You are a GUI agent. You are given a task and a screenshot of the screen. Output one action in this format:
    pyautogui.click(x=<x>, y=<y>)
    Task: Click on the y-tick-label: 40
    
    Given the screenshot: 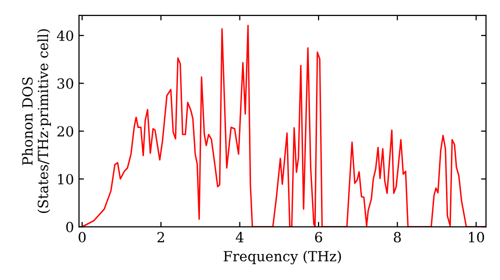 What is the action you would take?
    pyautogui.click(x=65, y=35)
    